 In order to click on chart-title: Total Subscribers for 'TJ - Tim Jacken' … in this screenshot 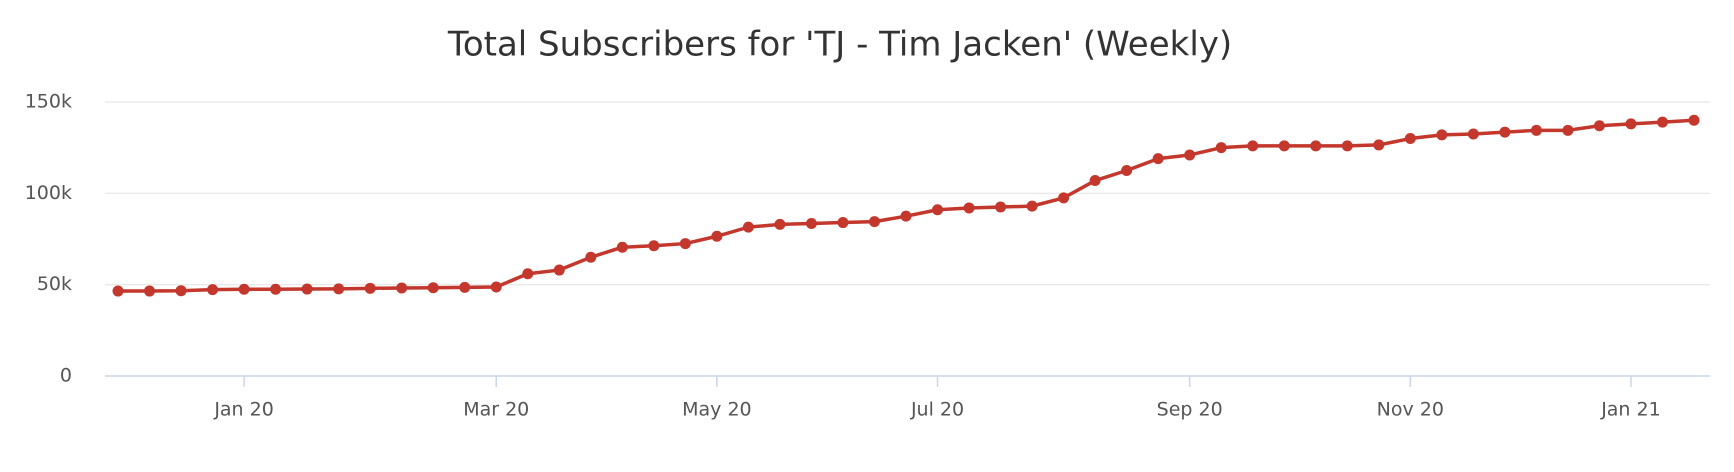, I will do `click(839, 45)`.